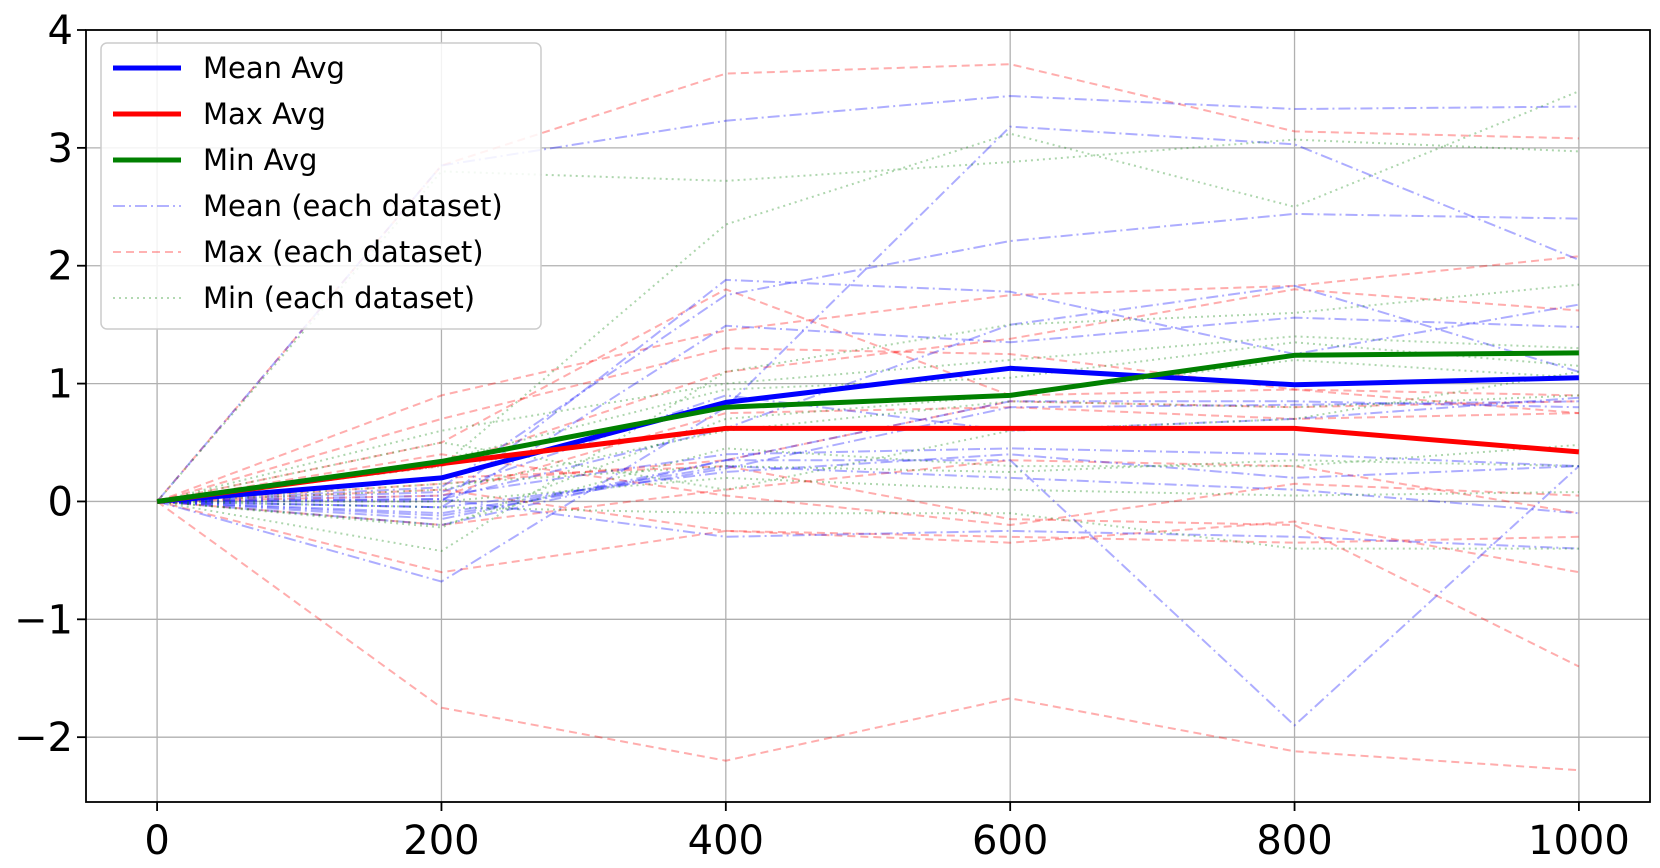  What do you see at coordinates (43, 738) in the screenshot?
I see `y-tick-label: −2` at bounding box center [43, 738].